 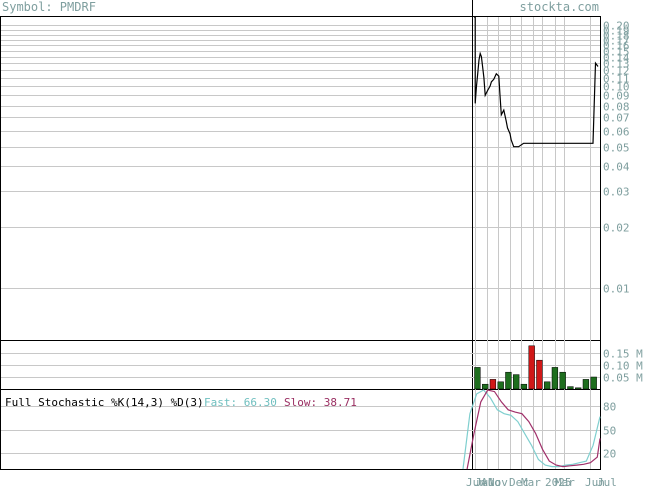 I want to click on stochastic-tick-label: 80, so click(x=609, y=407).